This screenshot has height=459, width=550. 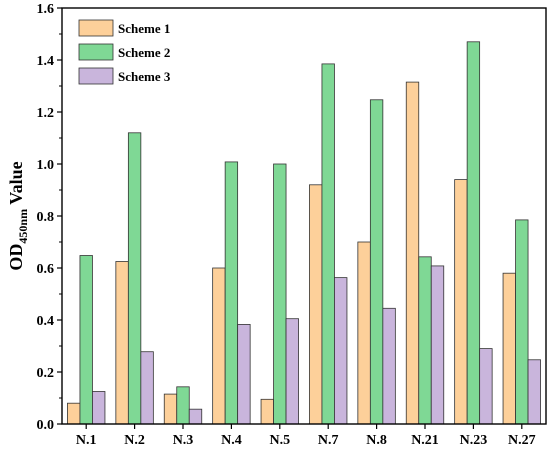 I want to click on bar-scheme-1-n1, so click(x=74, y=413).